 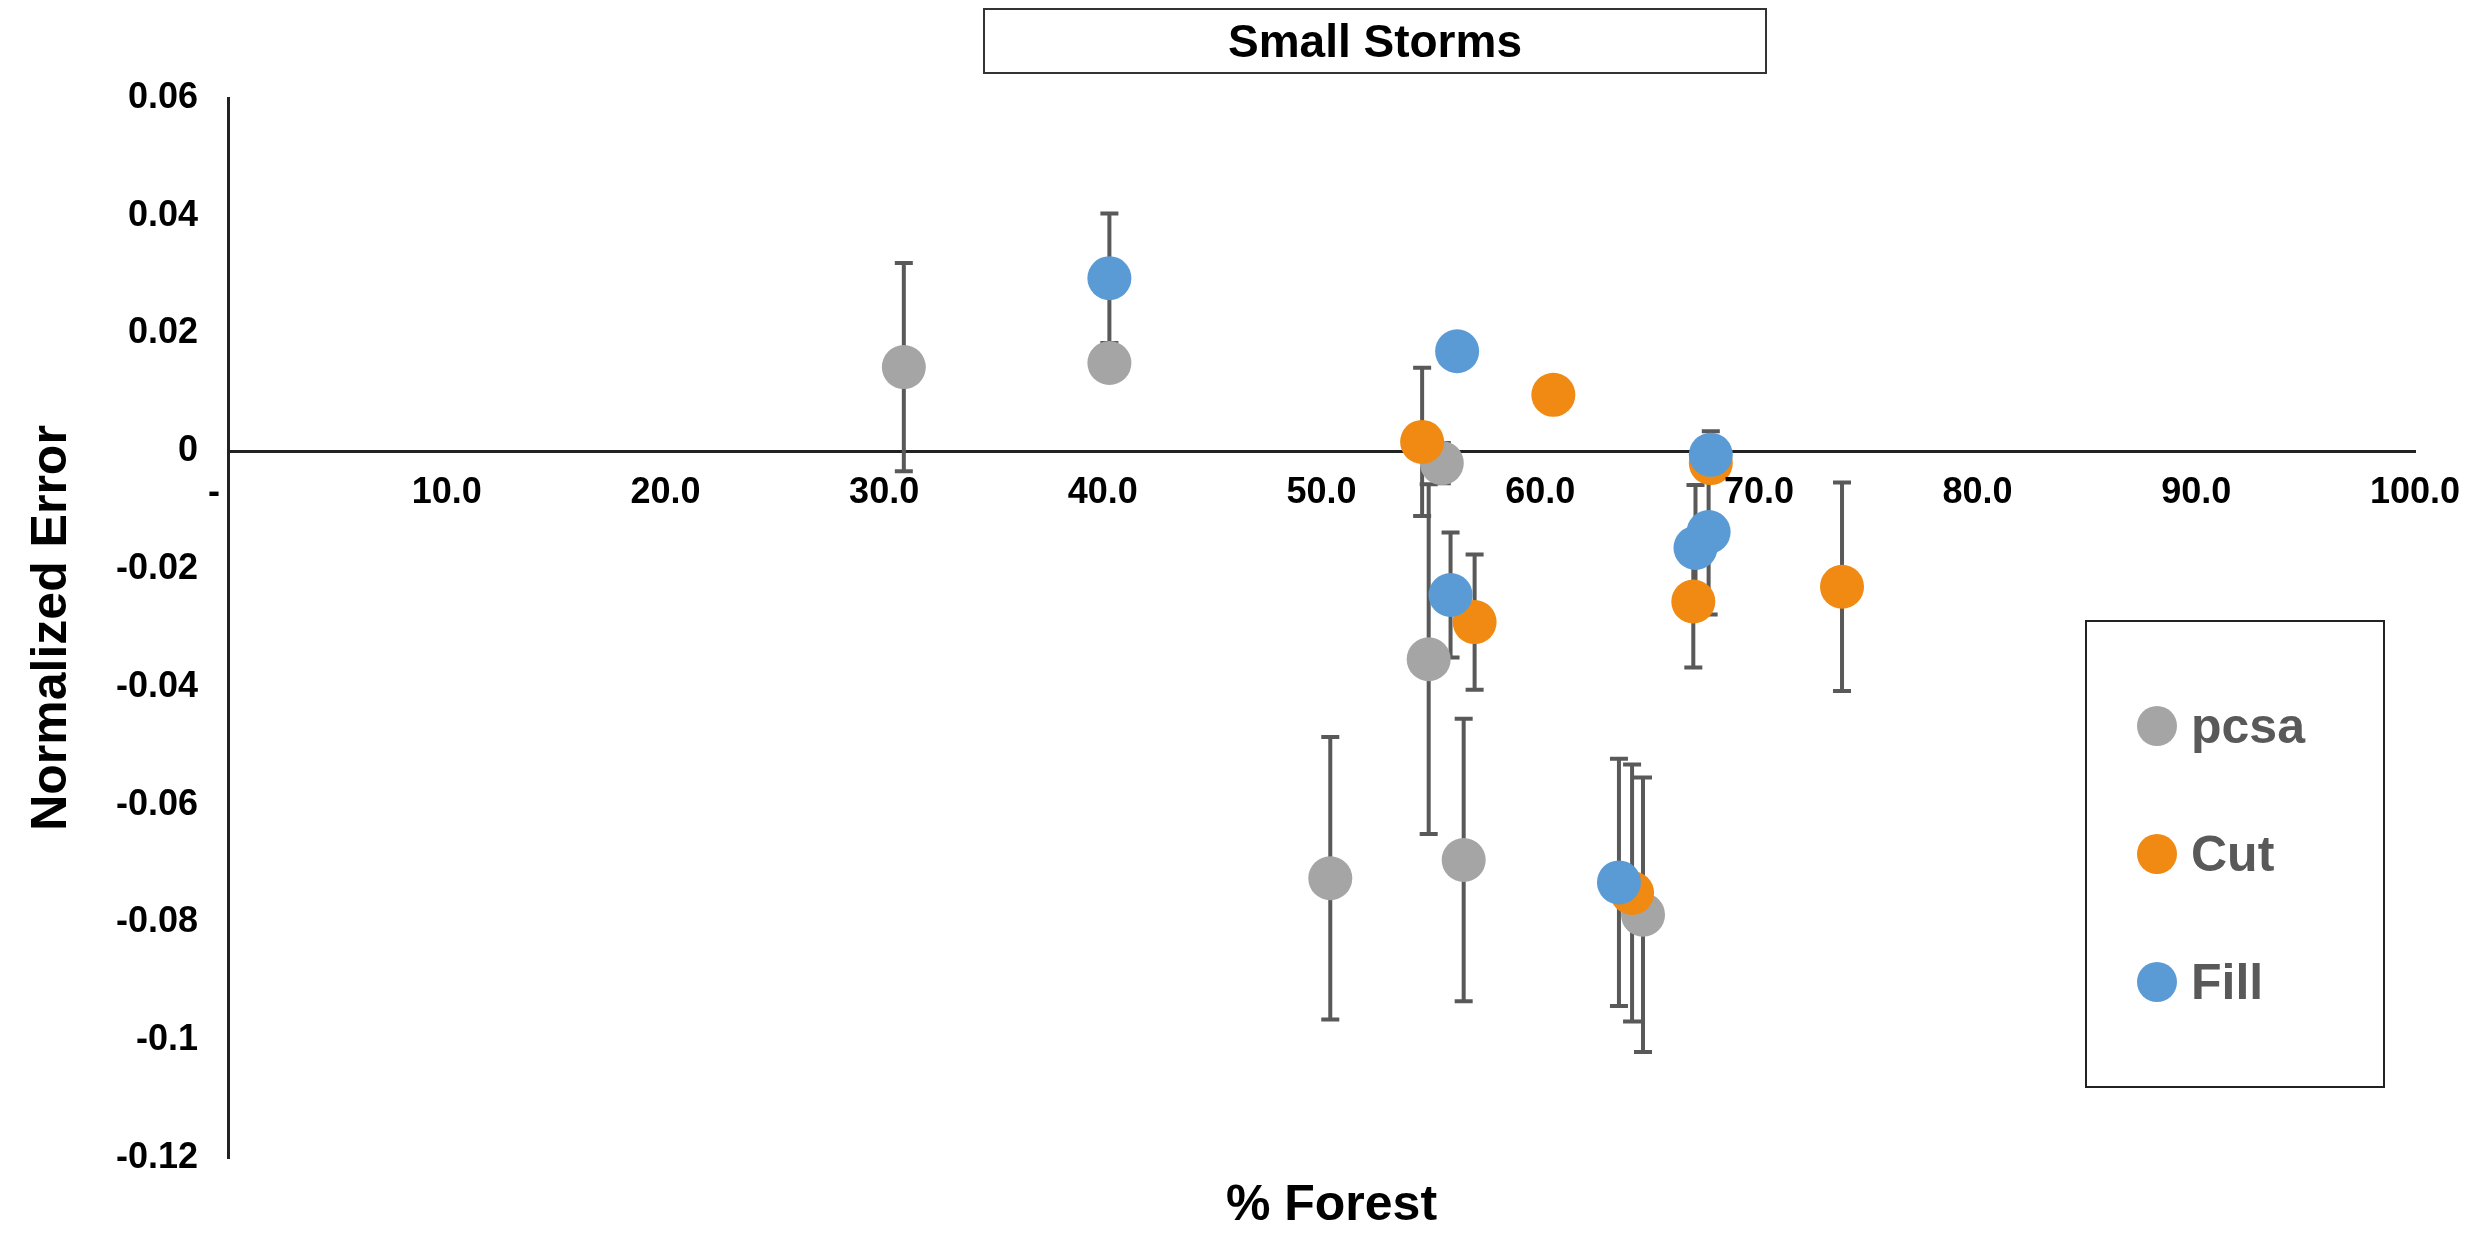 What do you see at coordinates (214, 491) in the screenshot?
I see `x-tick-label: -` at bounding box center [214, 491].